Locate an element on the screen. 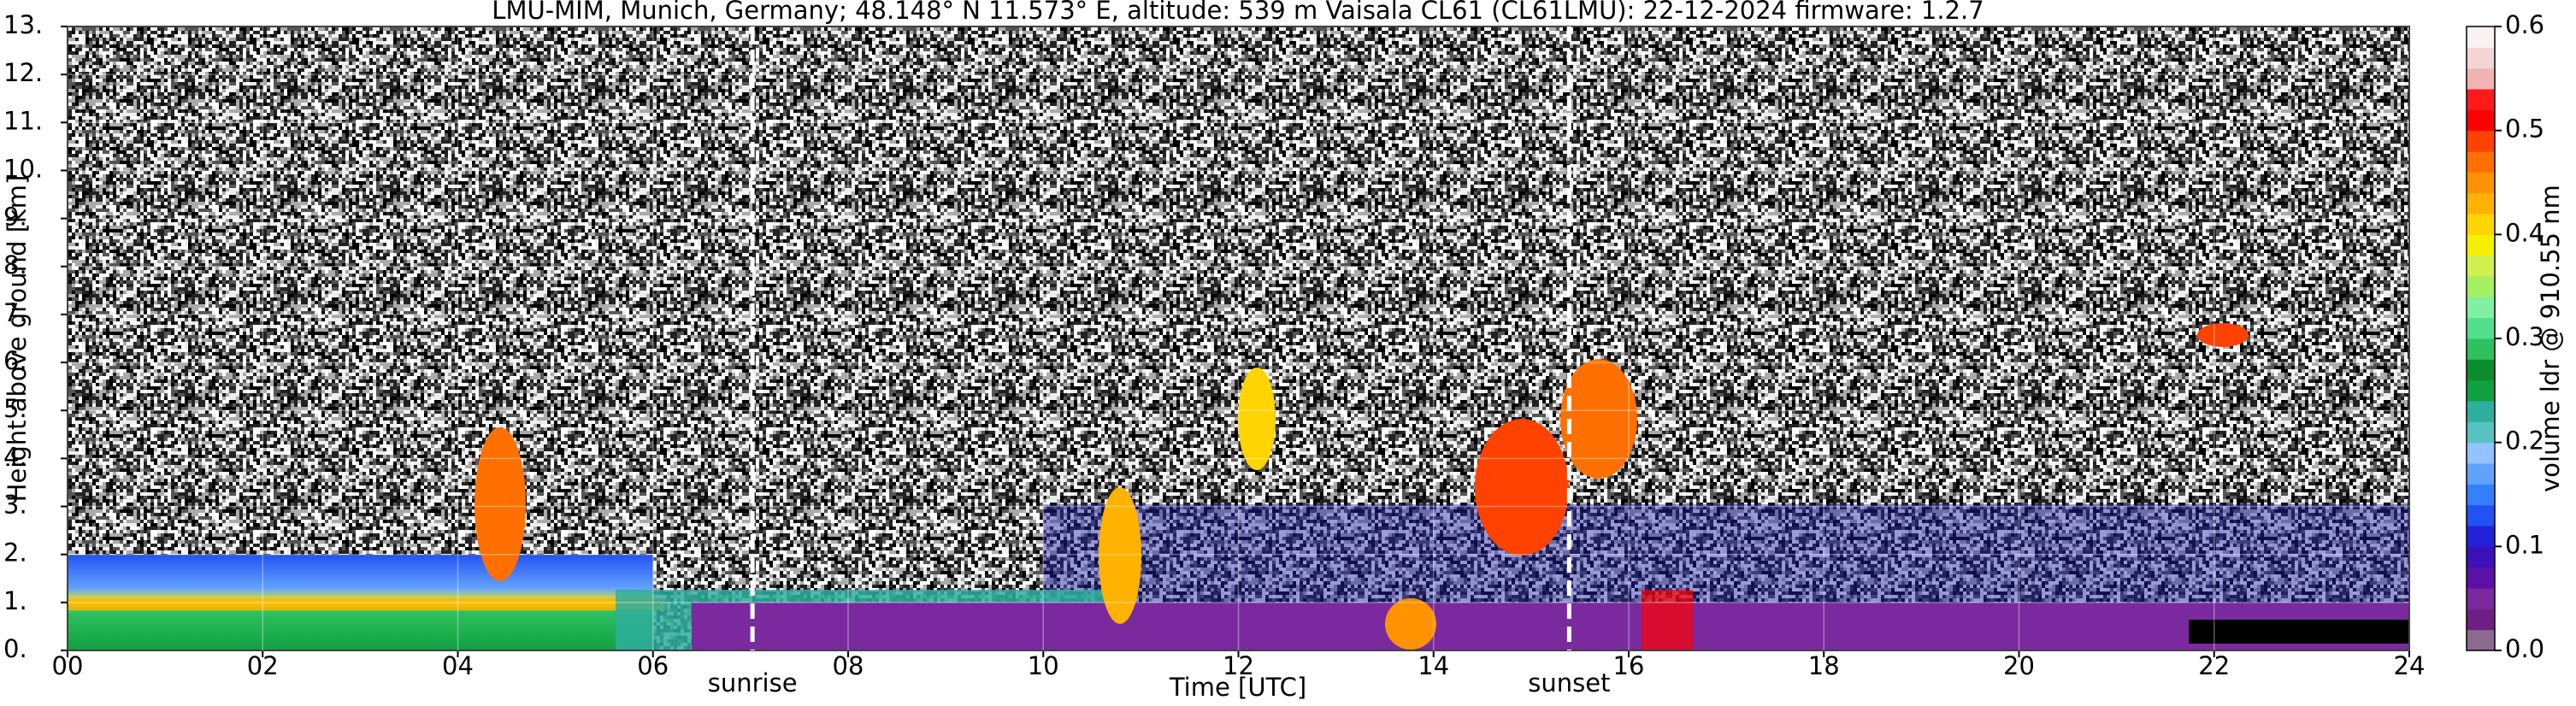 Image resolution: width=2576 pixels, height=706 pixels. annotation-label: sunset is located at coordinates (1569, 682).